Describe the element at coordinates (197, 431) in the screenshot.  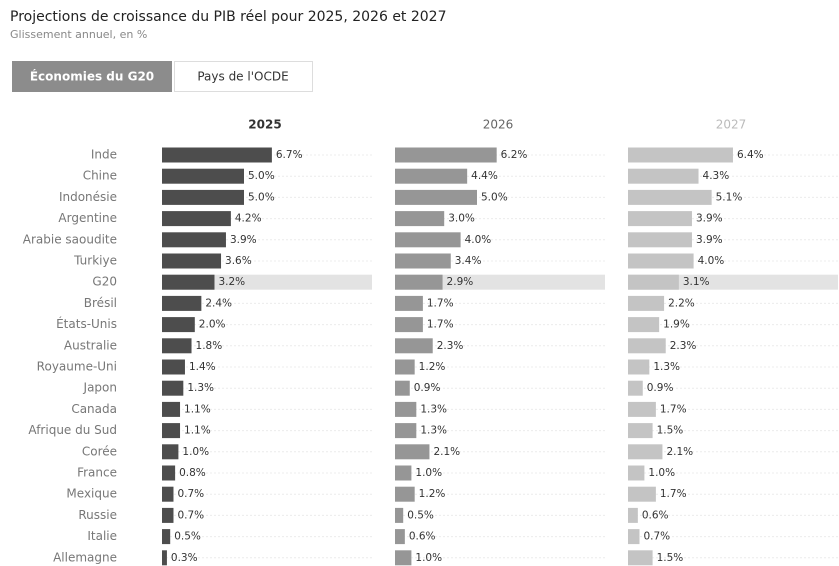
I see `value-label: 1.1%` at that location.